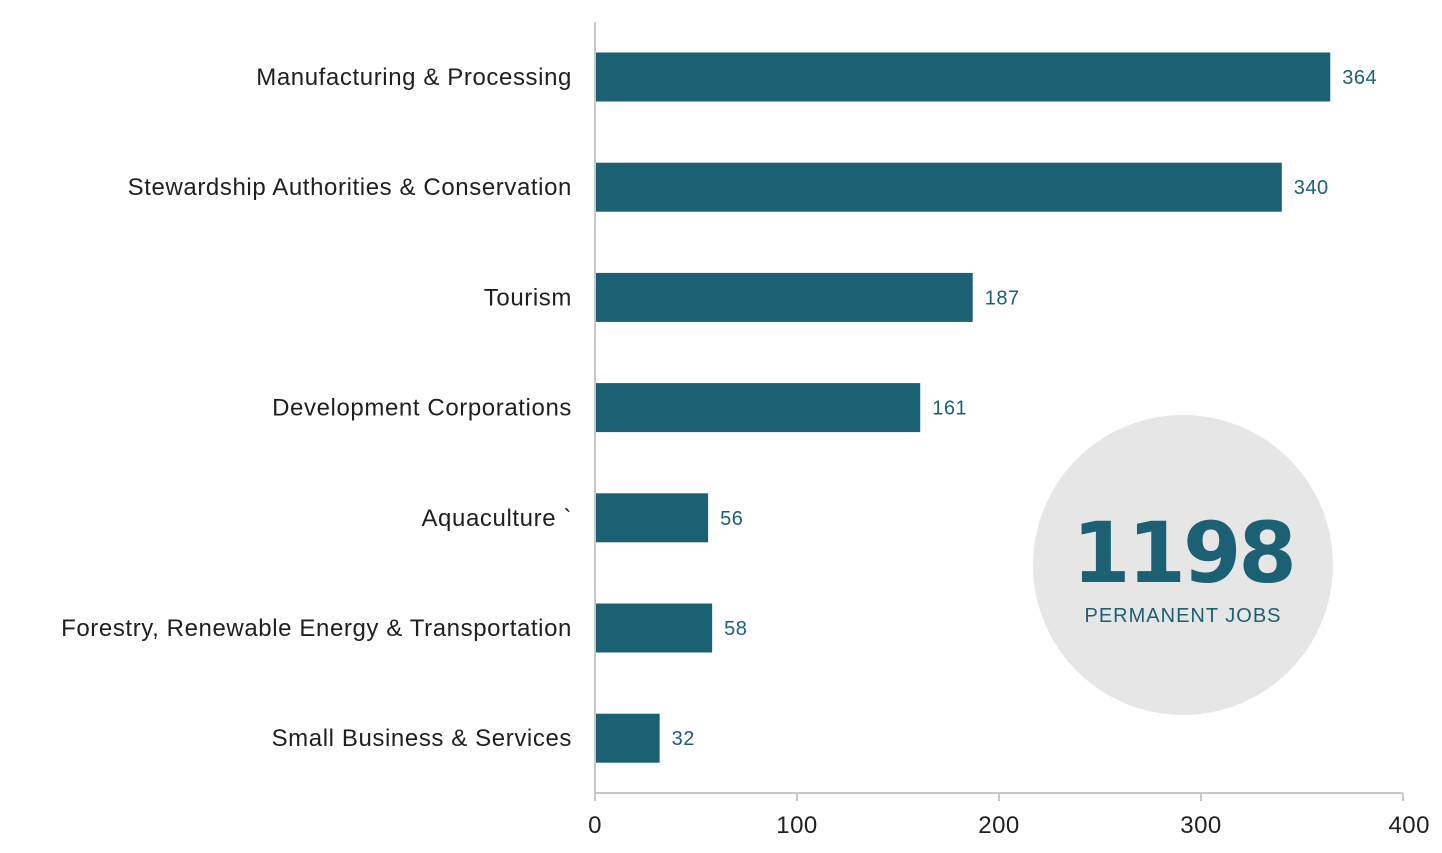  What do you see at coordinates (949, 409) in the screenshot?
I see `data-label: 161` at bounding box center [949, 409].